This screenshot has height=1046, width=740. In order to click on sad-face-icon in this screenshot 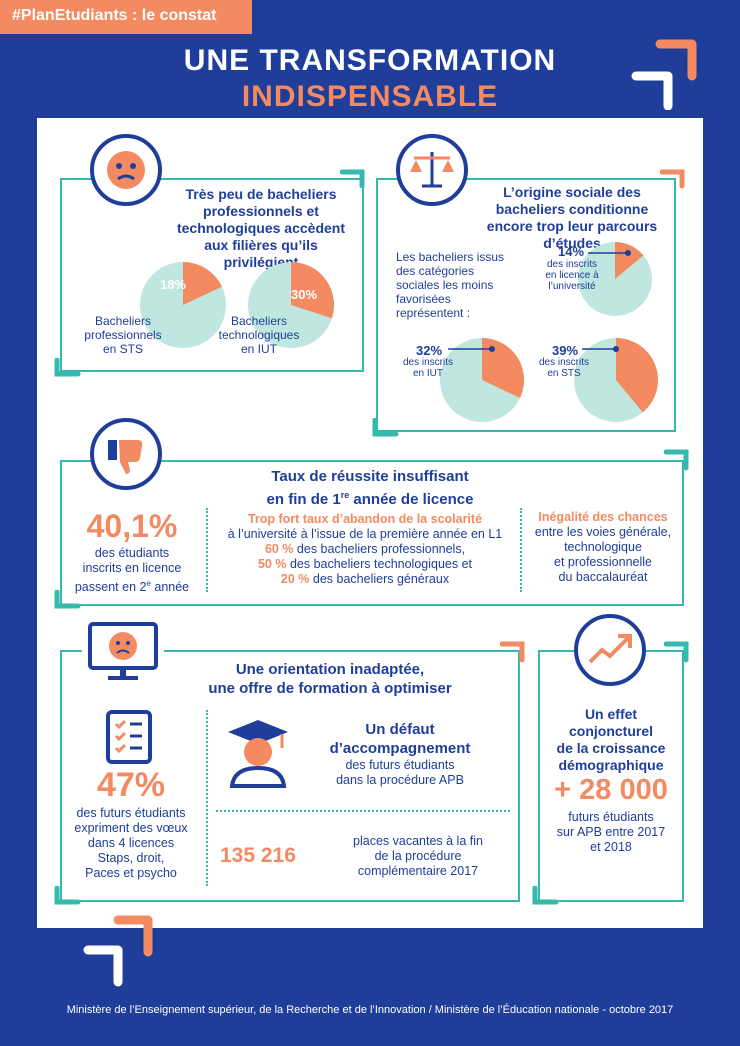, I will do `click(126, 170)`.